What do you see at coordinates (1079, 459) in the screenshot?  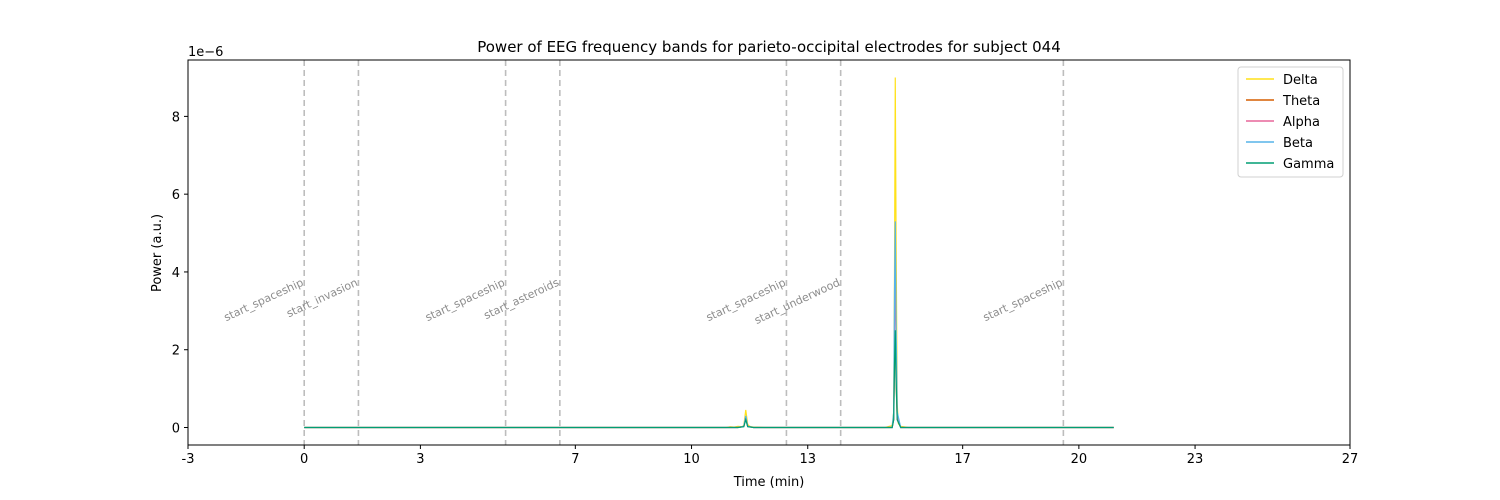 I see `x-tick-label: 20` at bounding box center [1079, 459].